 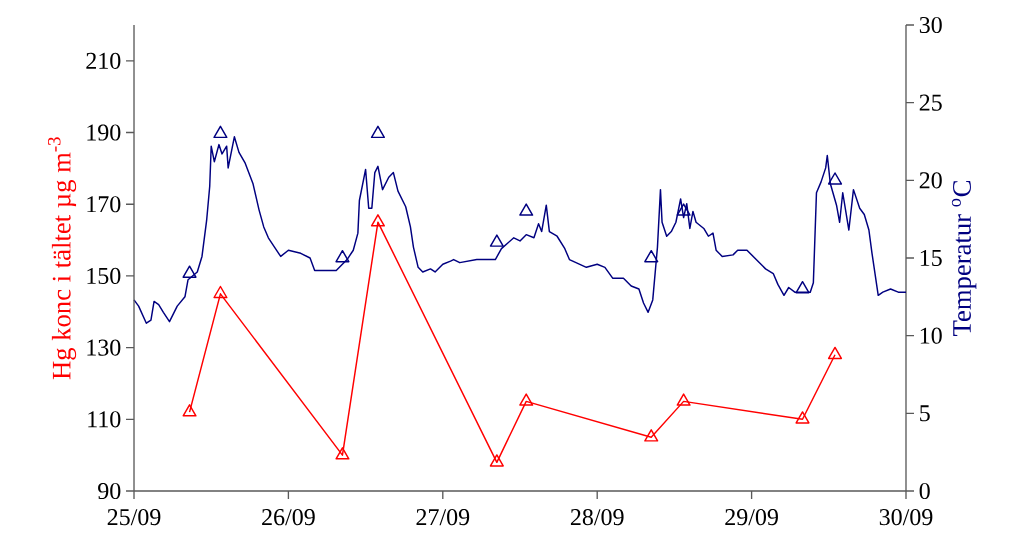 What do you see at coordinates (925, 413) in the screenshot?
I see `y2-tick-label: 5` at bounding box center [925, 413].